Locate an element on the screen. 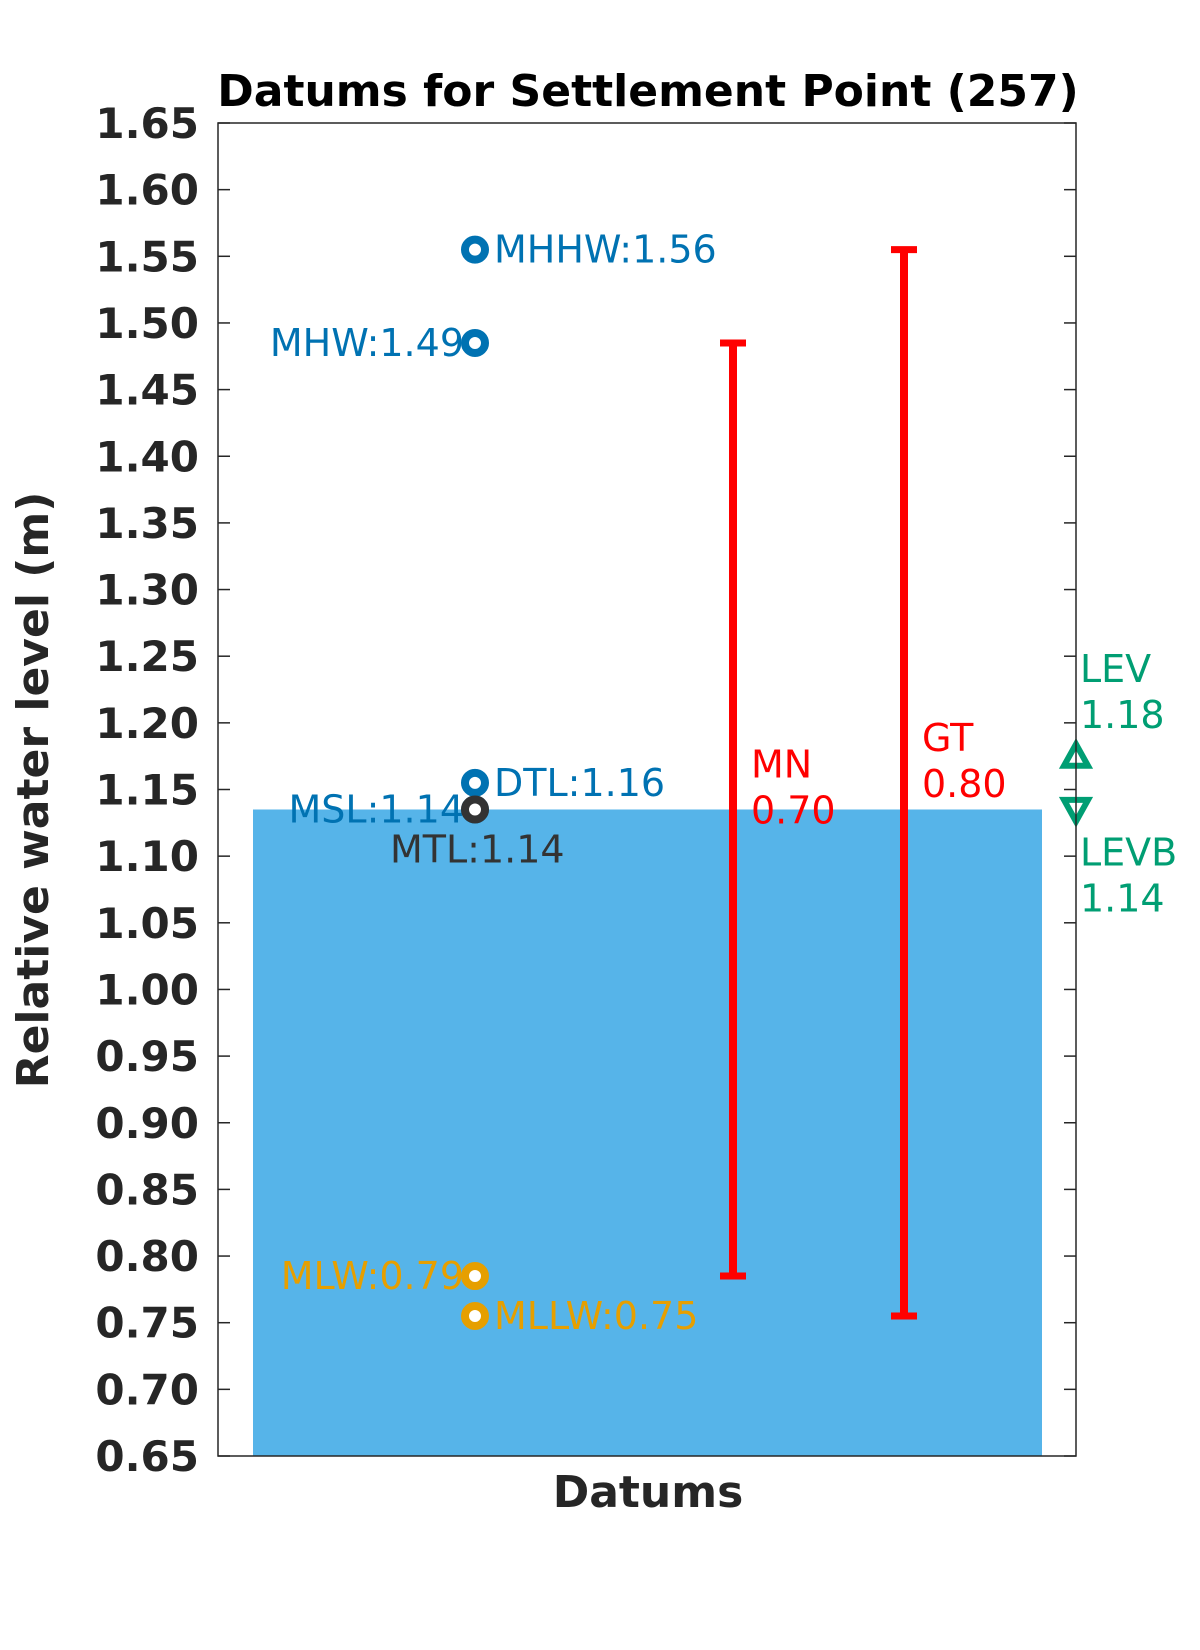 The width and height of the screenshot is (1200, 1650). y-tick-label: 1.10 is located at coordinates (147, 856).